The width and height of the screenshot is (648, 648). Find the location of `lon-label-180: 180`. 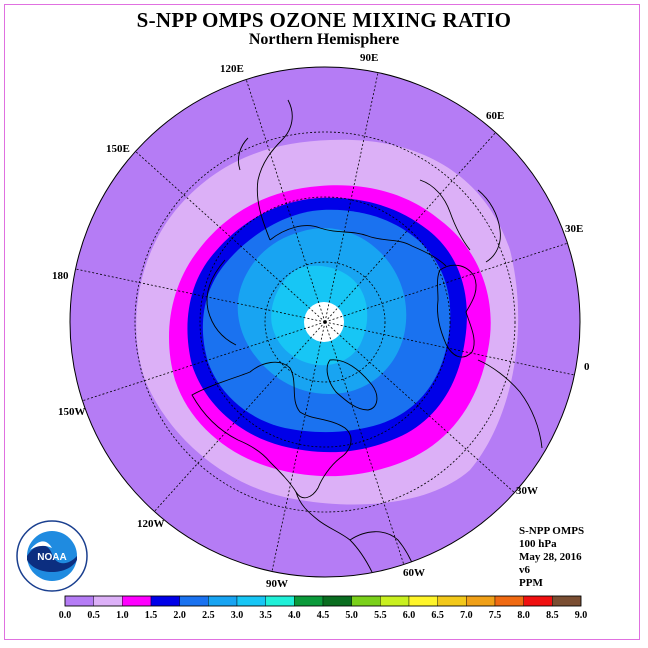

lon-label-180: 180 is located at coordinates (60, 276).